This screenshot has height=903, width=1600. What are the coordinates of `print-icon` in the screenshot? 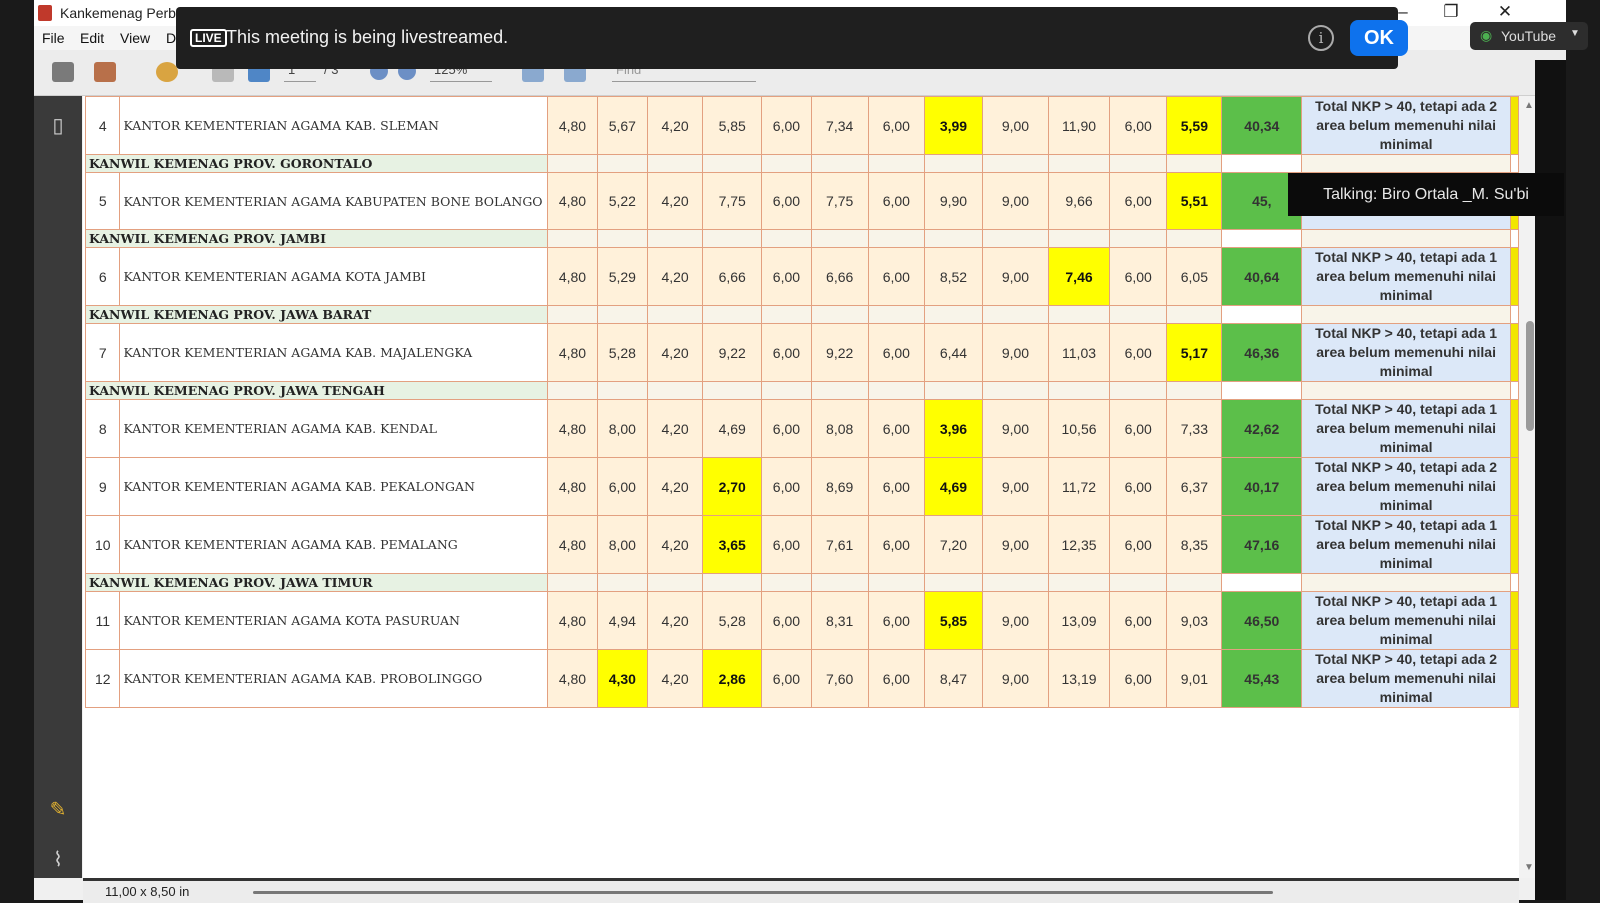 It's located at (63, 72).